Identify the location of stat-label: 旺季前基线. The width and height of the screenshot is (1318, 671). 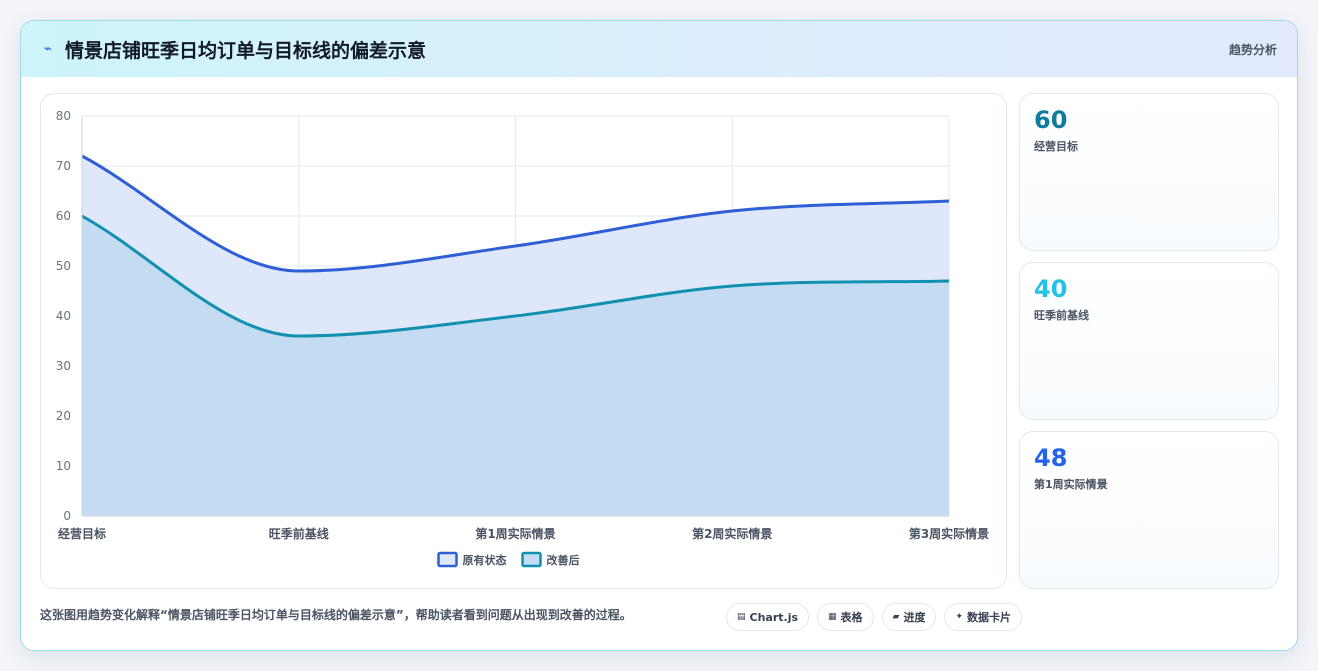
(1061, 315).